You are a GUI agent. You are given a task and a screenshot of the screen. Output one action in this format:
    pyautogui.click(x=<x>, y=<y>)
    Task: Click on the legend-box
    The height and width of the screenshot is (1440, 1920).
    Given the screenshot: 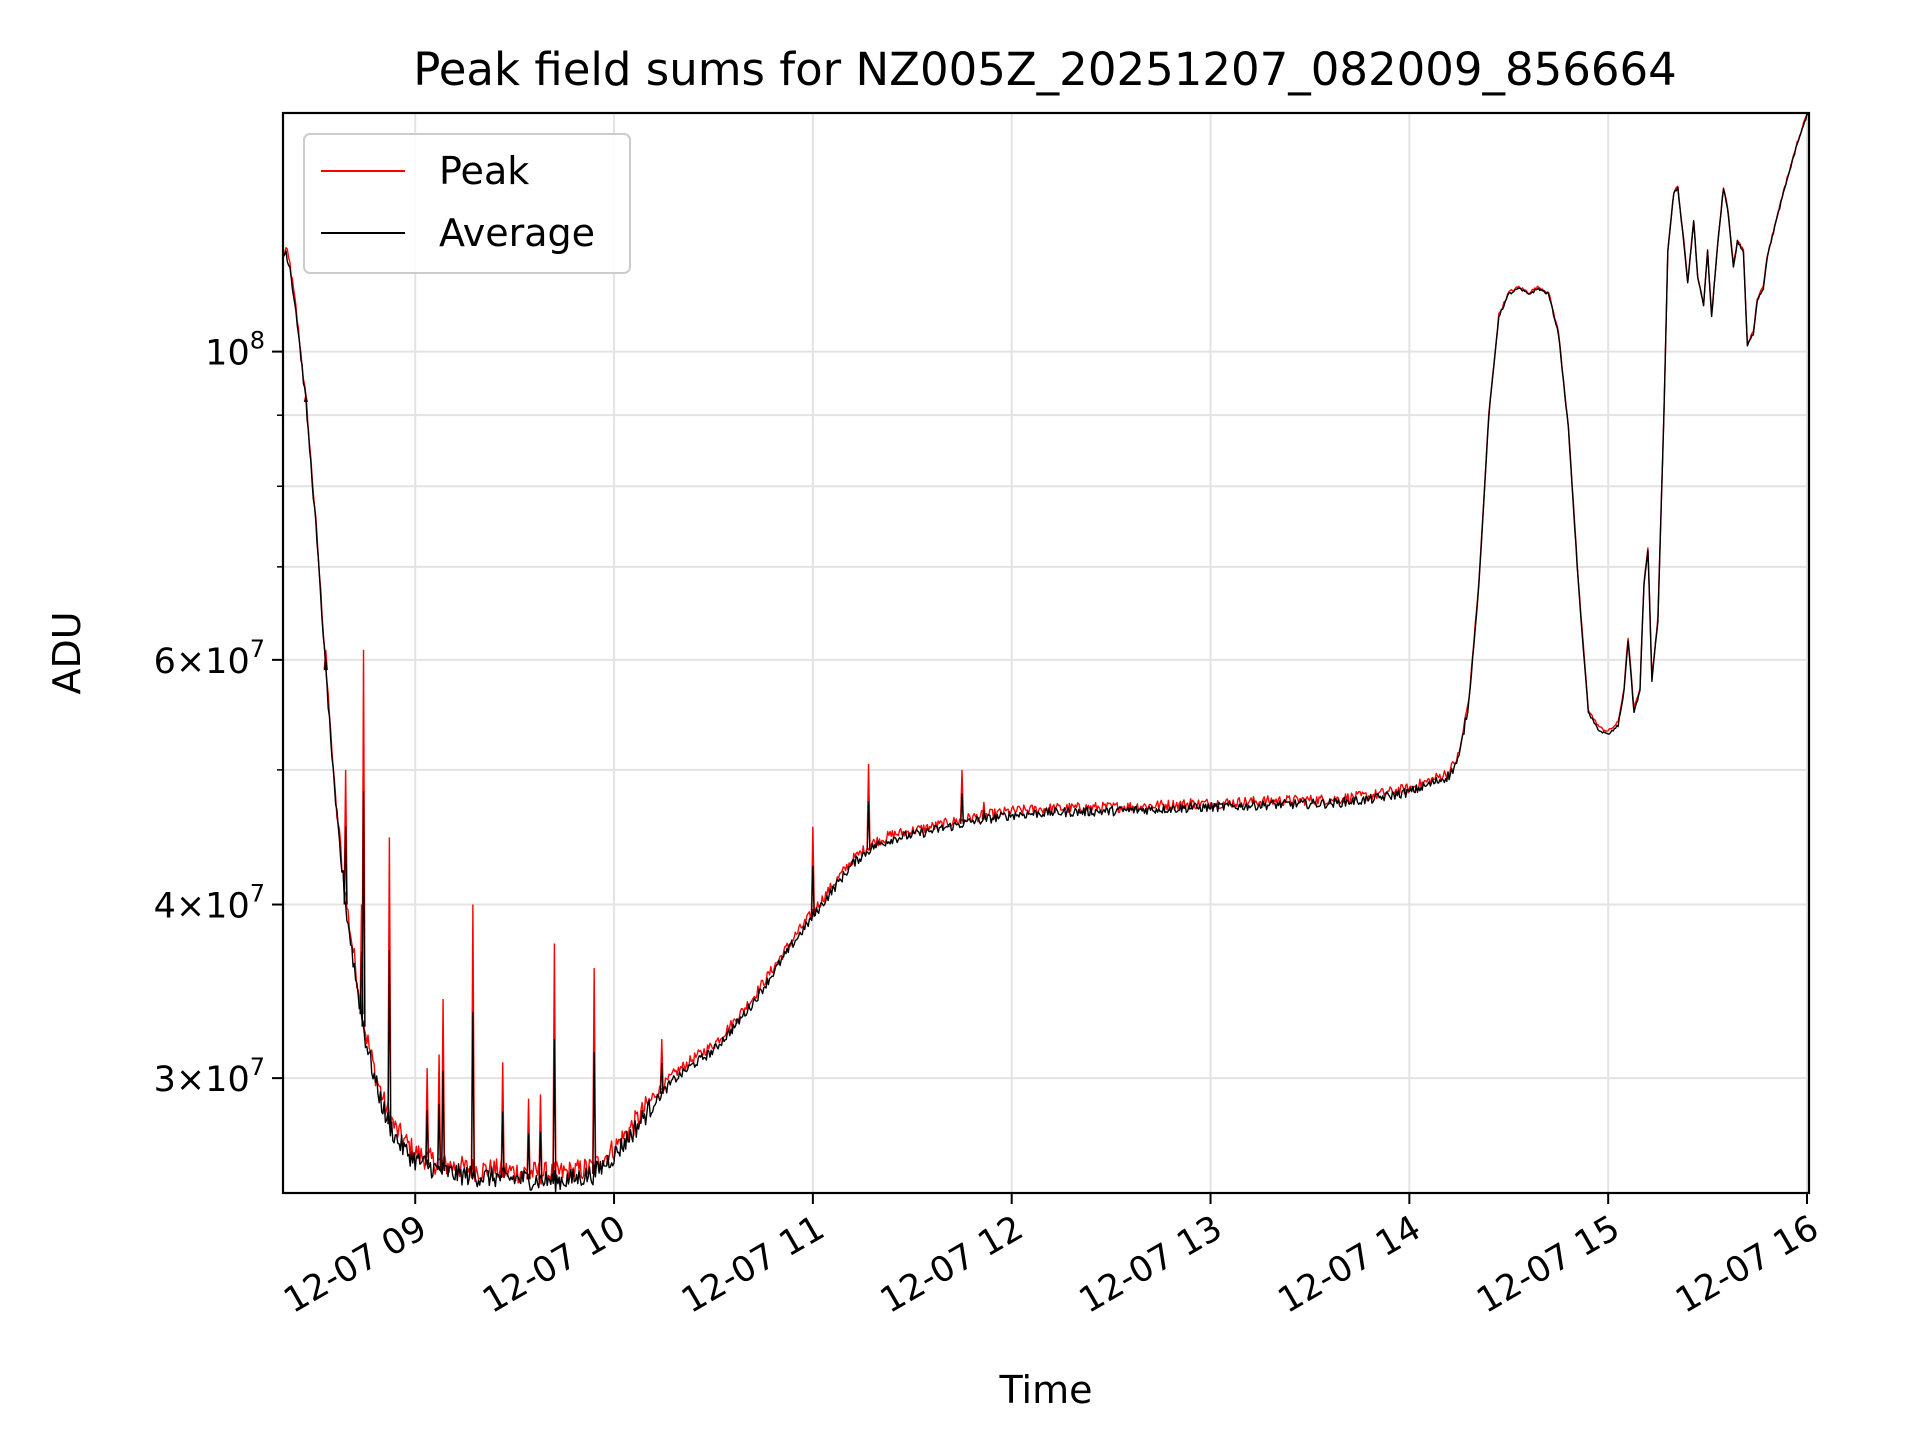 What is the action you would take?
    pyautogui.click(x=467, y=203)
    